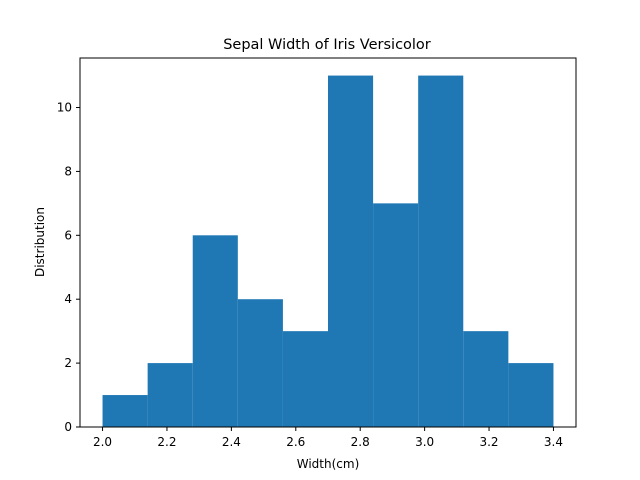 The image size is (640, 480). What do you see at coordinates (68, 299) in the screenshot?
I see `y-tick-label-2: 4` at bounding box center [68, 299].